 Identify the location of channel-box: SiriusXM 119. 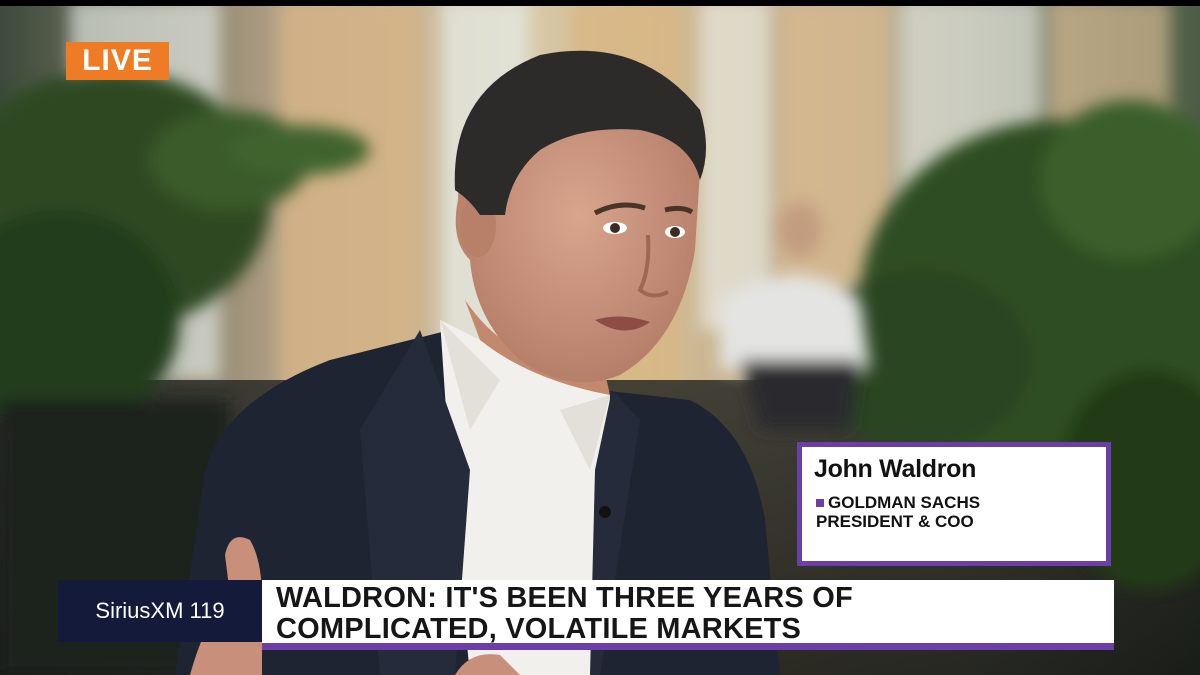
(160, 611).